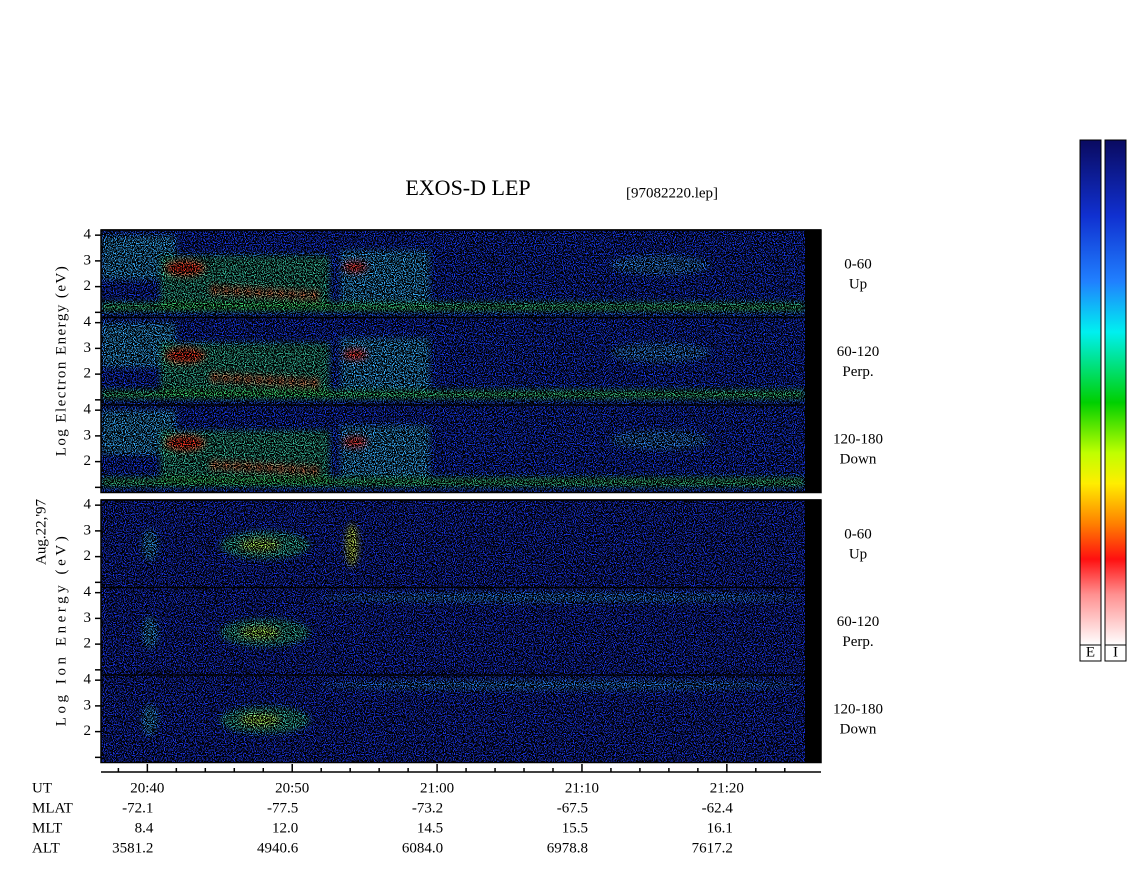 Image resolution: width=1130 pixels, height=875 pixels. What do you see at coordinates (572, 808) in the screenshot?
I see `ephemeris-value: -67.5` at bounding box center [572, 808].